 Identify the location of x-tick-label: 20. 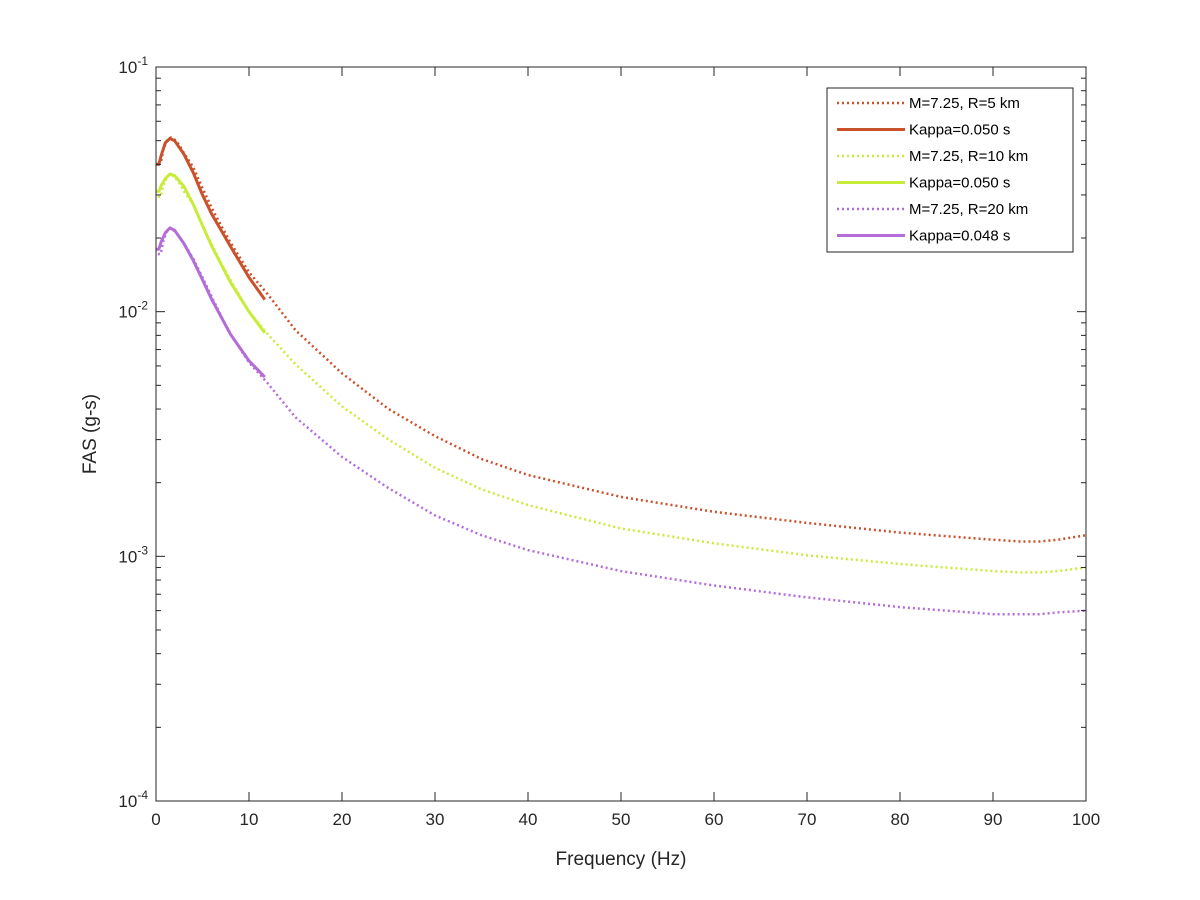
(342, 819).